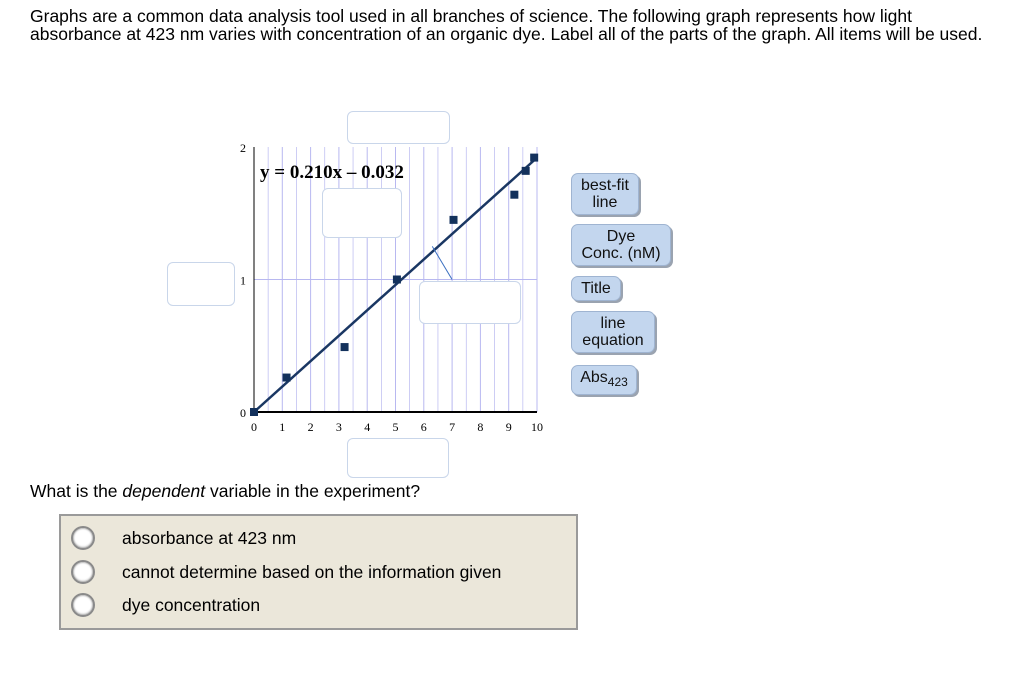 The width and height of the screenshot is (1024, 673). I want to click on label-dye-conc: Dye Conc. (nM), so click(621, 245).